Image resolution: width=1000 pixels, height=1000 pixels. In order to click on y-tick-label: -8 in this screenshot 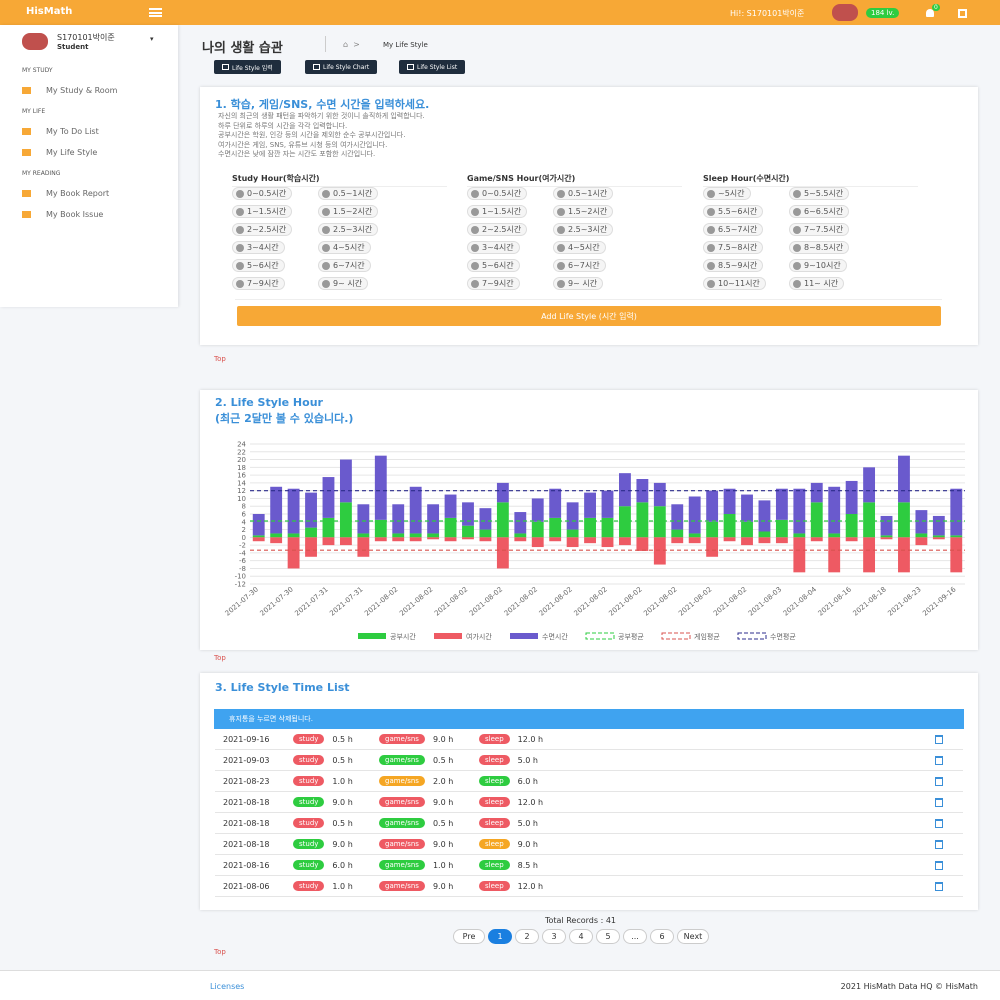, I will do `click(242, 569)`.